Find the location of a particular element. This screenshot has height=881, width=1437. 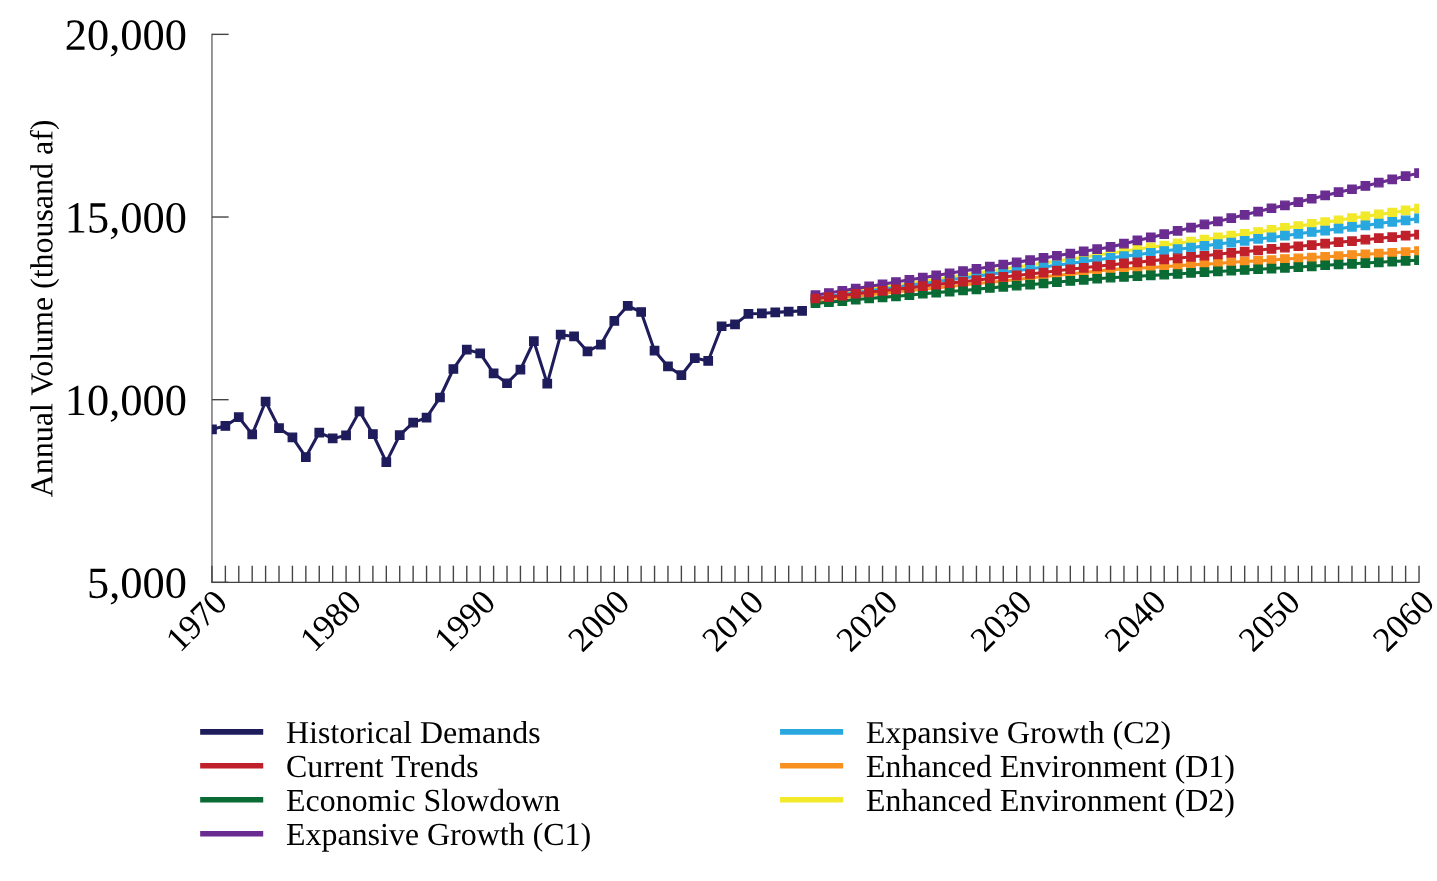

y-tick-label: 20,000 is located at coordinates (126, 38).